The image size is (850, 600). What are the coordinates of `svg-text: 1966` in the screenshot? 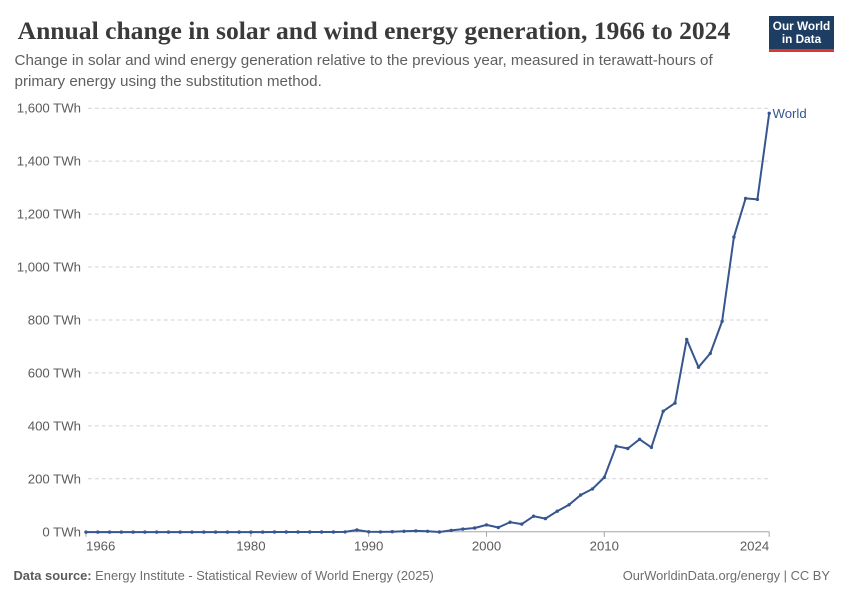 It's located at (100, 545).